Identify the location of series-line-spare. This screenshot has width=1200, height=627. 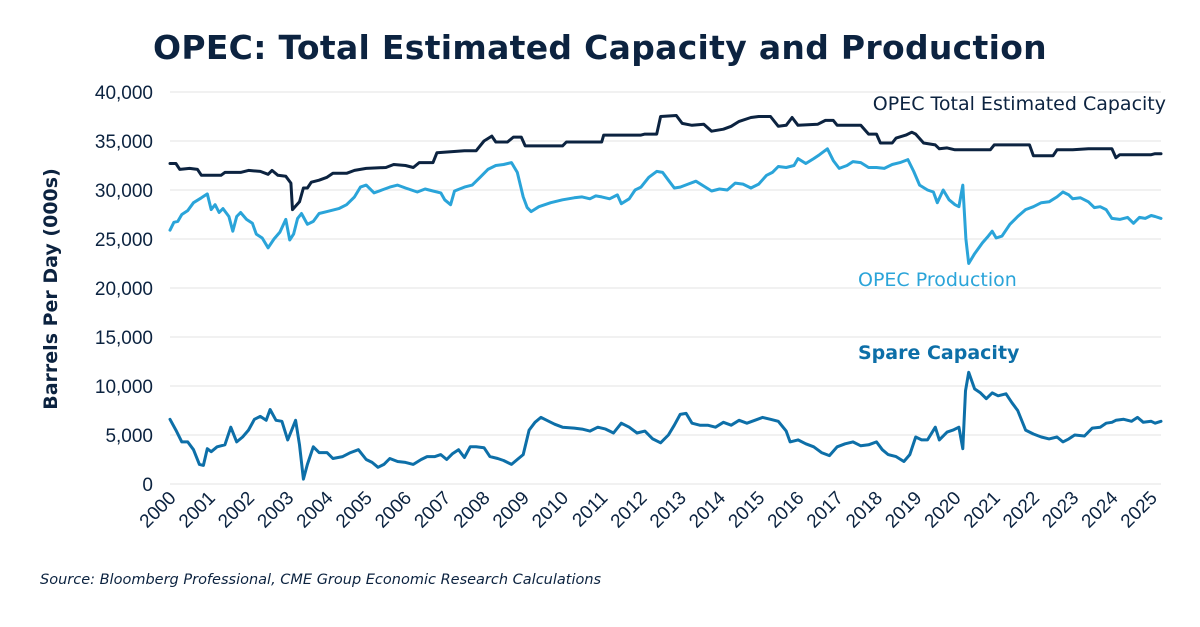
(665, 425).